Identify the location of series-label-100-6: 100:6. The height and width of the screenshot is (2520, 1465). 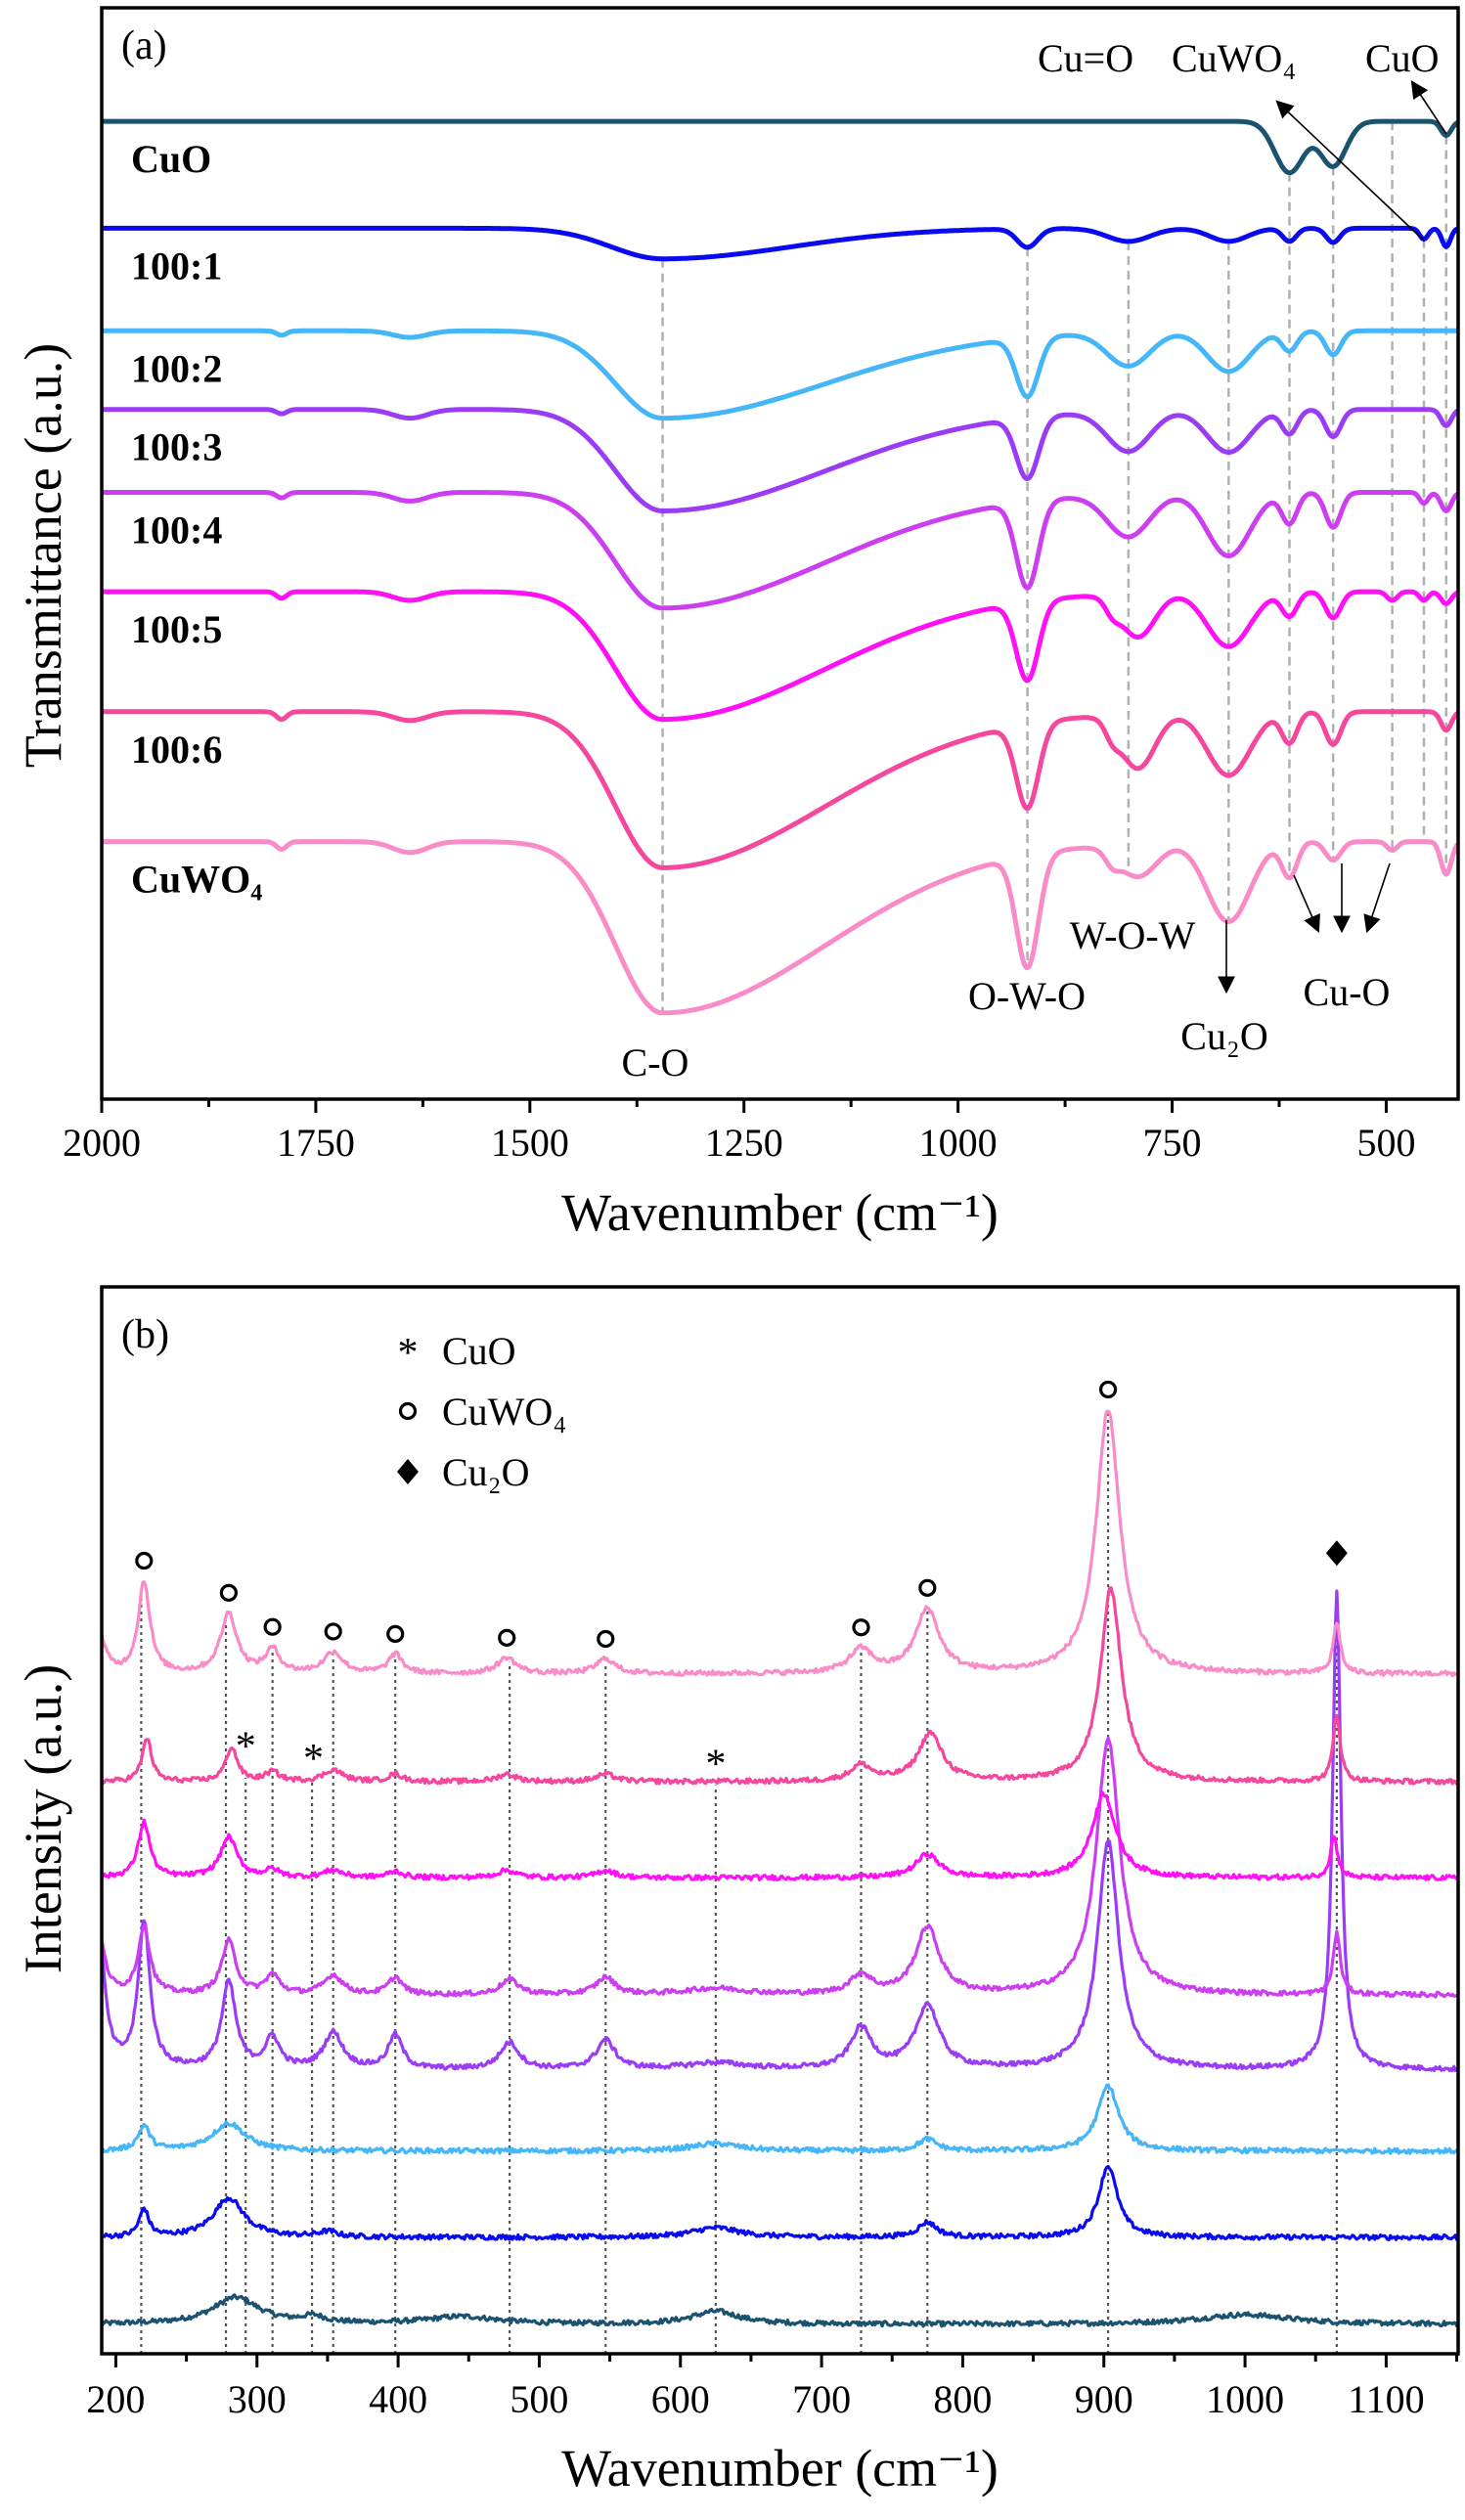
(176, 750).